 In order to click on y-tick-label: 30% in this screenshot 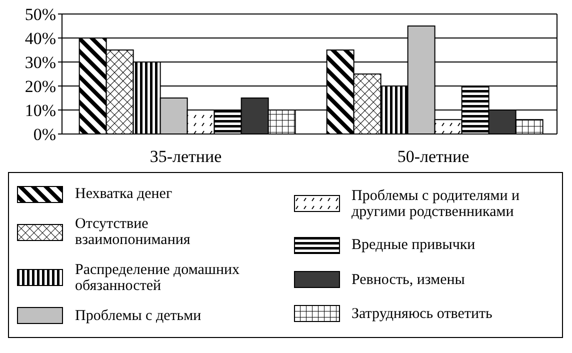, I will do `click(40, 62)`.